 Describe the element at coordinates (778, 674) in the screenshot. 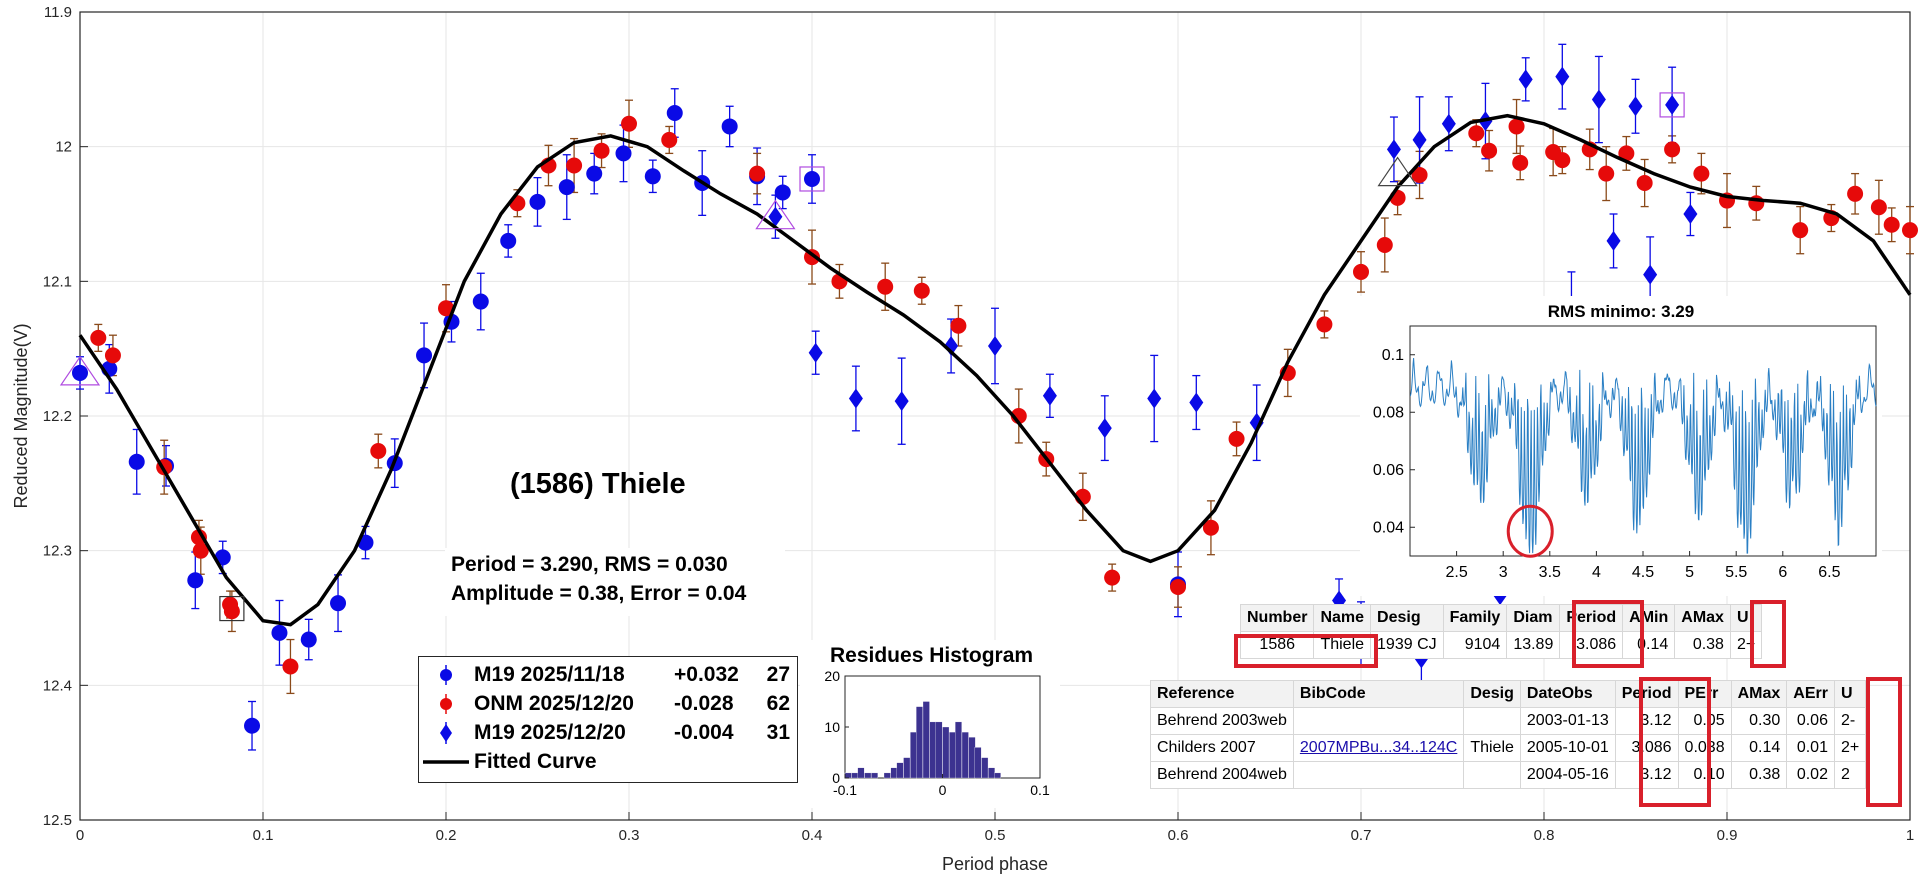

I see `legend-count: 27` at that location.